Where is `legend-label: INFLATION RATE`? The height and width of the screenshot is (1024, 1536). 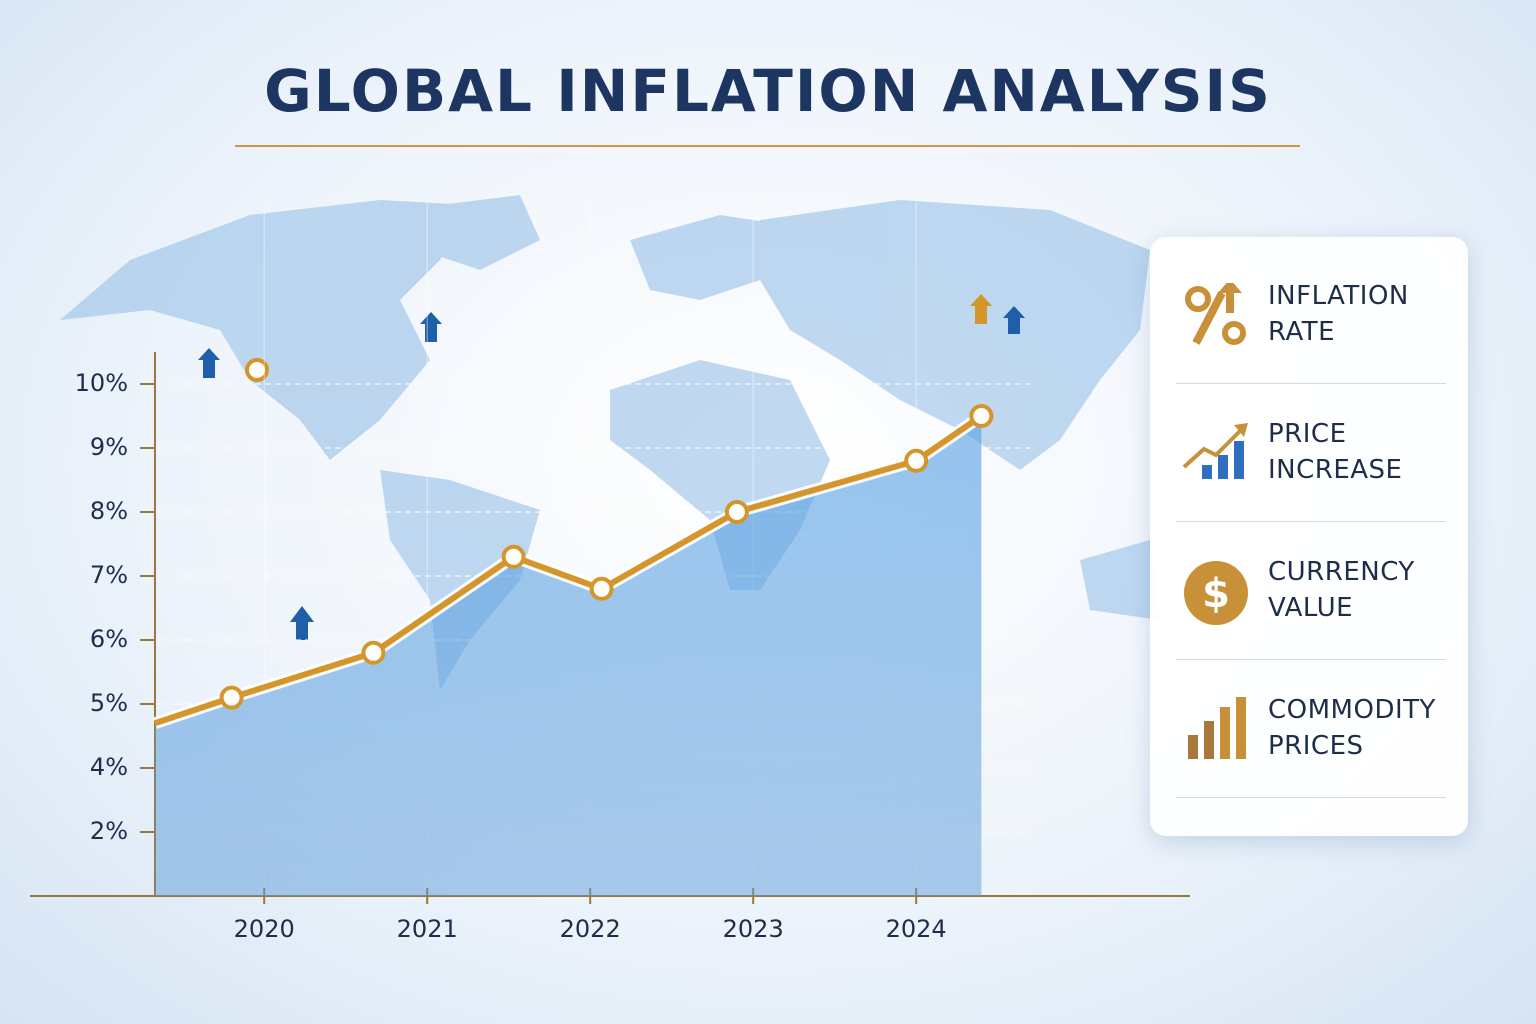
legend-label: INFLATION RATE is located at coordinates (1338, 314).